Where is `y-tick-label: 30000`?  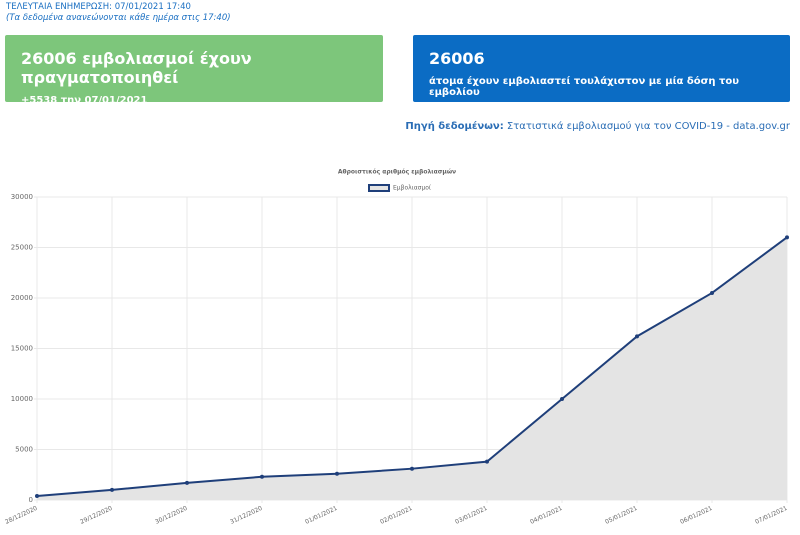
y-tick-label: 30000 is located at coordinates (22, 197).